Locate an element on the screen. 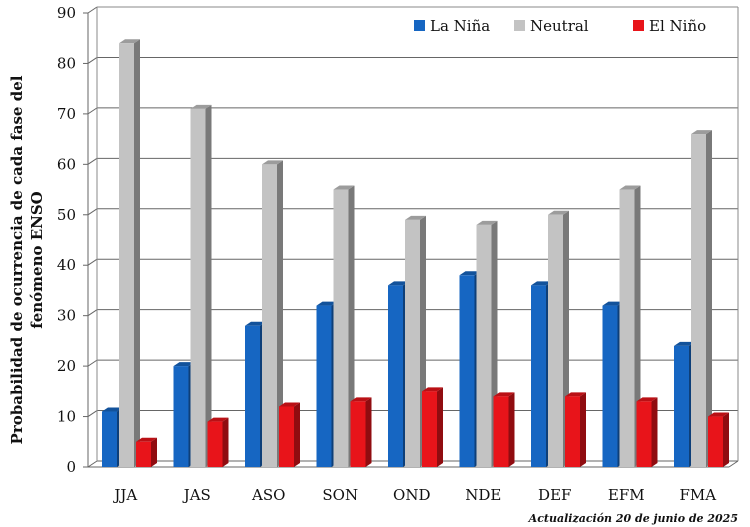 This screenshot has height=527, width=750. legend-label: Neutral is located at coordinates (559, 26).